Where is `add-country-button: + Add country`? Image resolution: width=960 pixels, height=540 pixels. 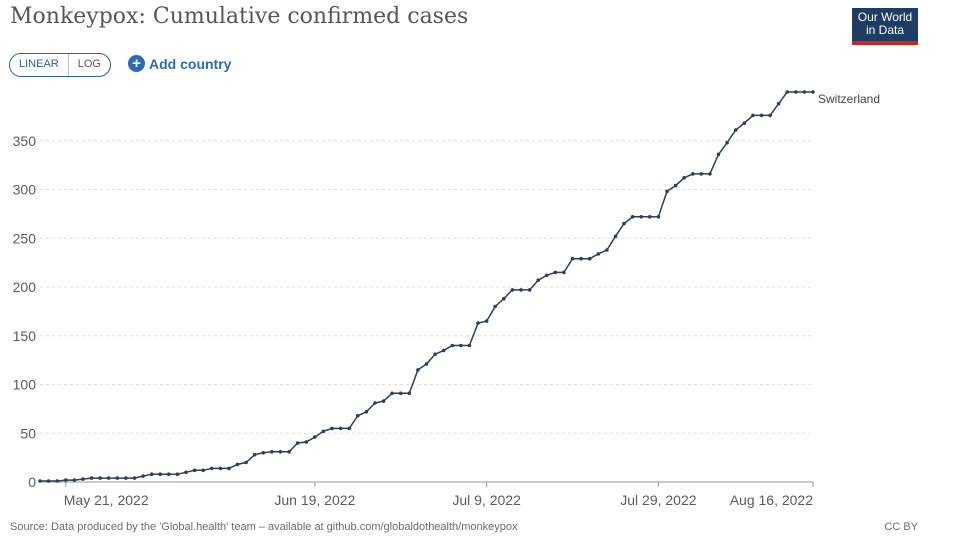
add-country-button: + Add country is located at coordinates (179, 63).